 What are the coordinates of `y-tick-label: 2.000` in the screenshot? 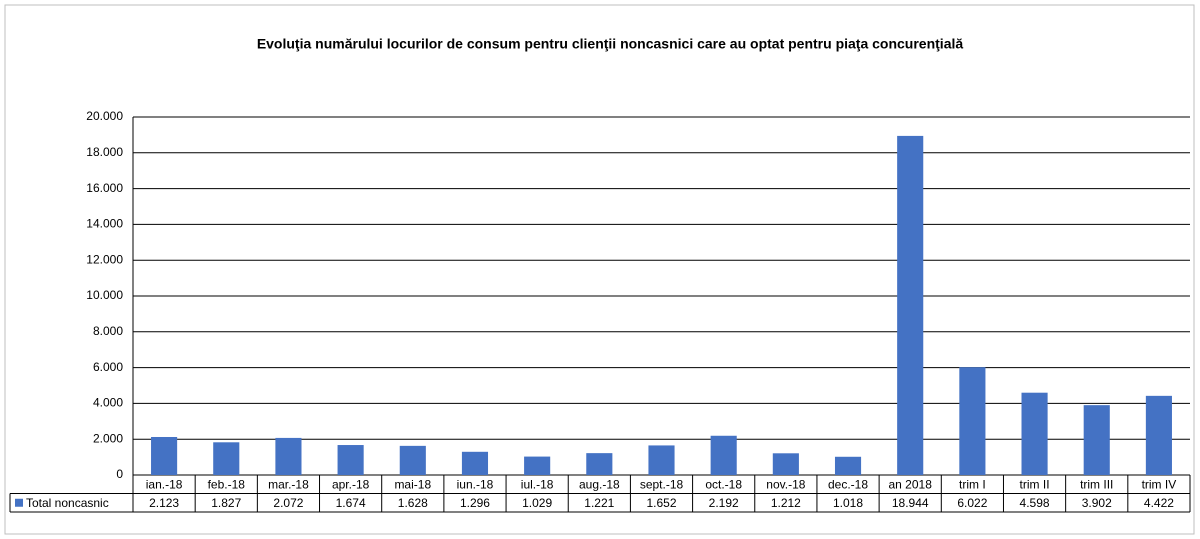 It's located at (108, 438).